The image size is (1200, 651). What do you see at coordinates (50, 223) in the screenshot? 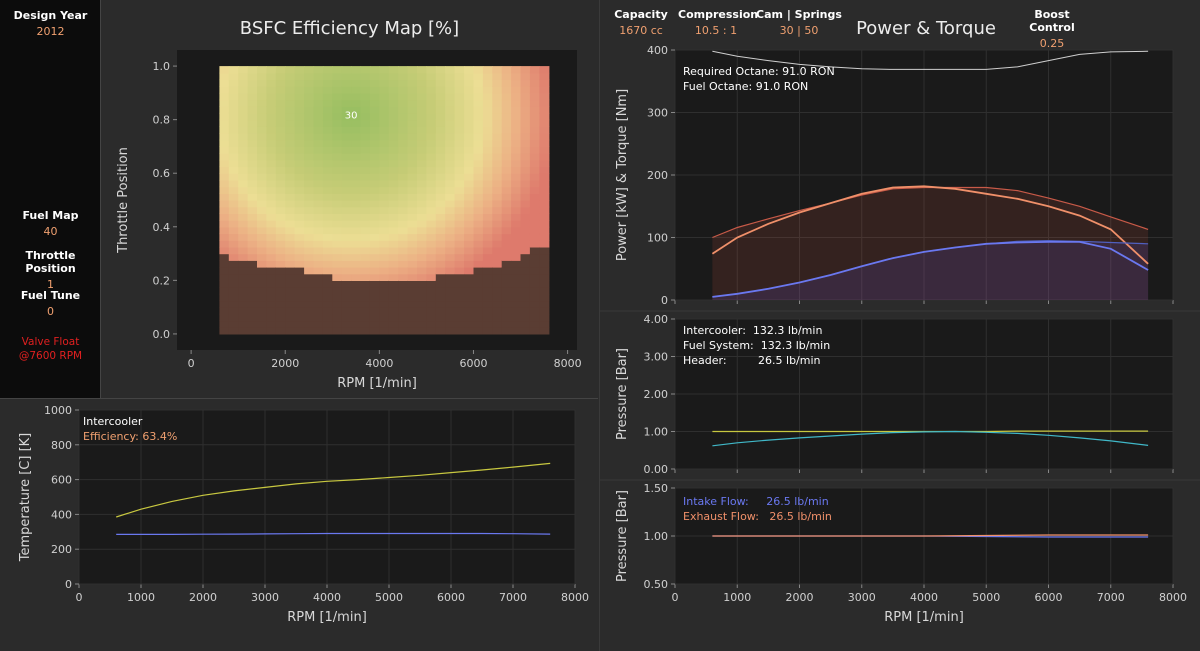
I see `fuel-map-block: Fuel Map 40` at bounding box center [50, 223].